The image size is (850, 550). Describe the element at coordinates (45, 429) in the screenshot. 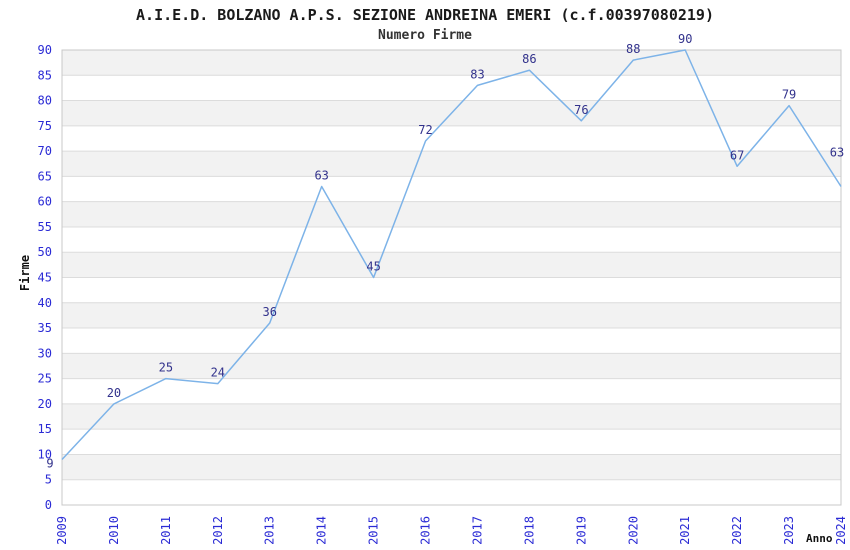

I see `y-tick-label: 15` at that location.